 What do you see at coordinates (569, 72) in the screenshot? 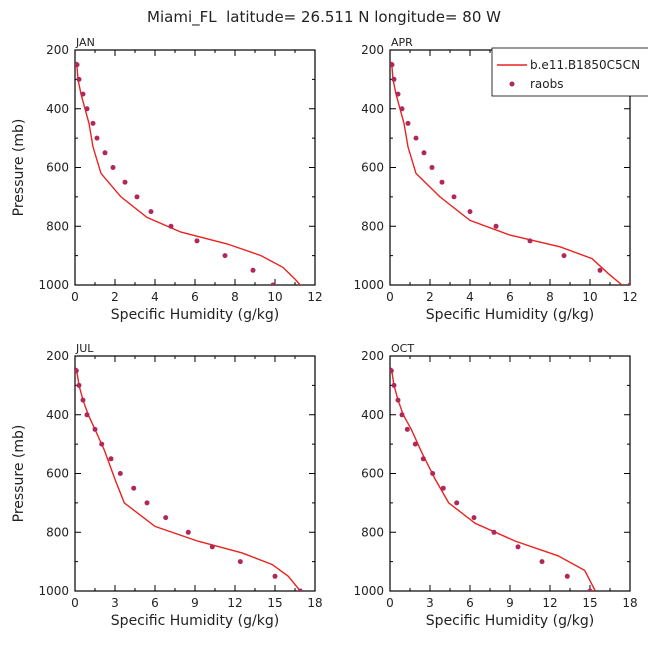
I see `legend-box` at bounding box center [569, 72].